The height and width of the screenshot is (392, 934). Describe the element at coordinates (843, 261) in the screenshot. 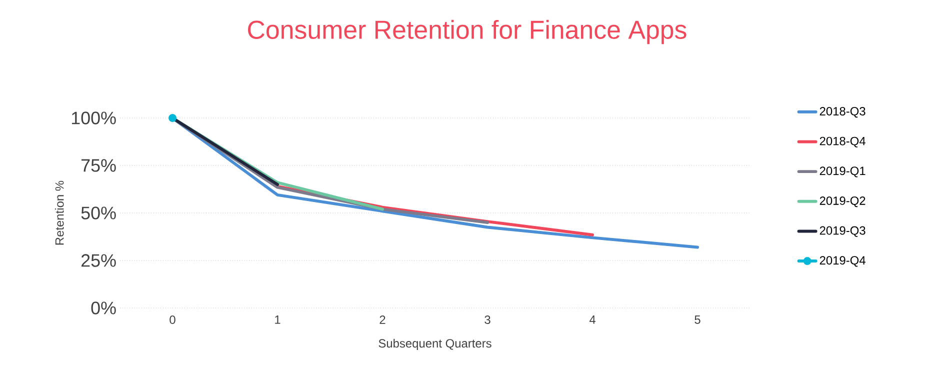

I see `legend-label: 2019-Q4` at that location.